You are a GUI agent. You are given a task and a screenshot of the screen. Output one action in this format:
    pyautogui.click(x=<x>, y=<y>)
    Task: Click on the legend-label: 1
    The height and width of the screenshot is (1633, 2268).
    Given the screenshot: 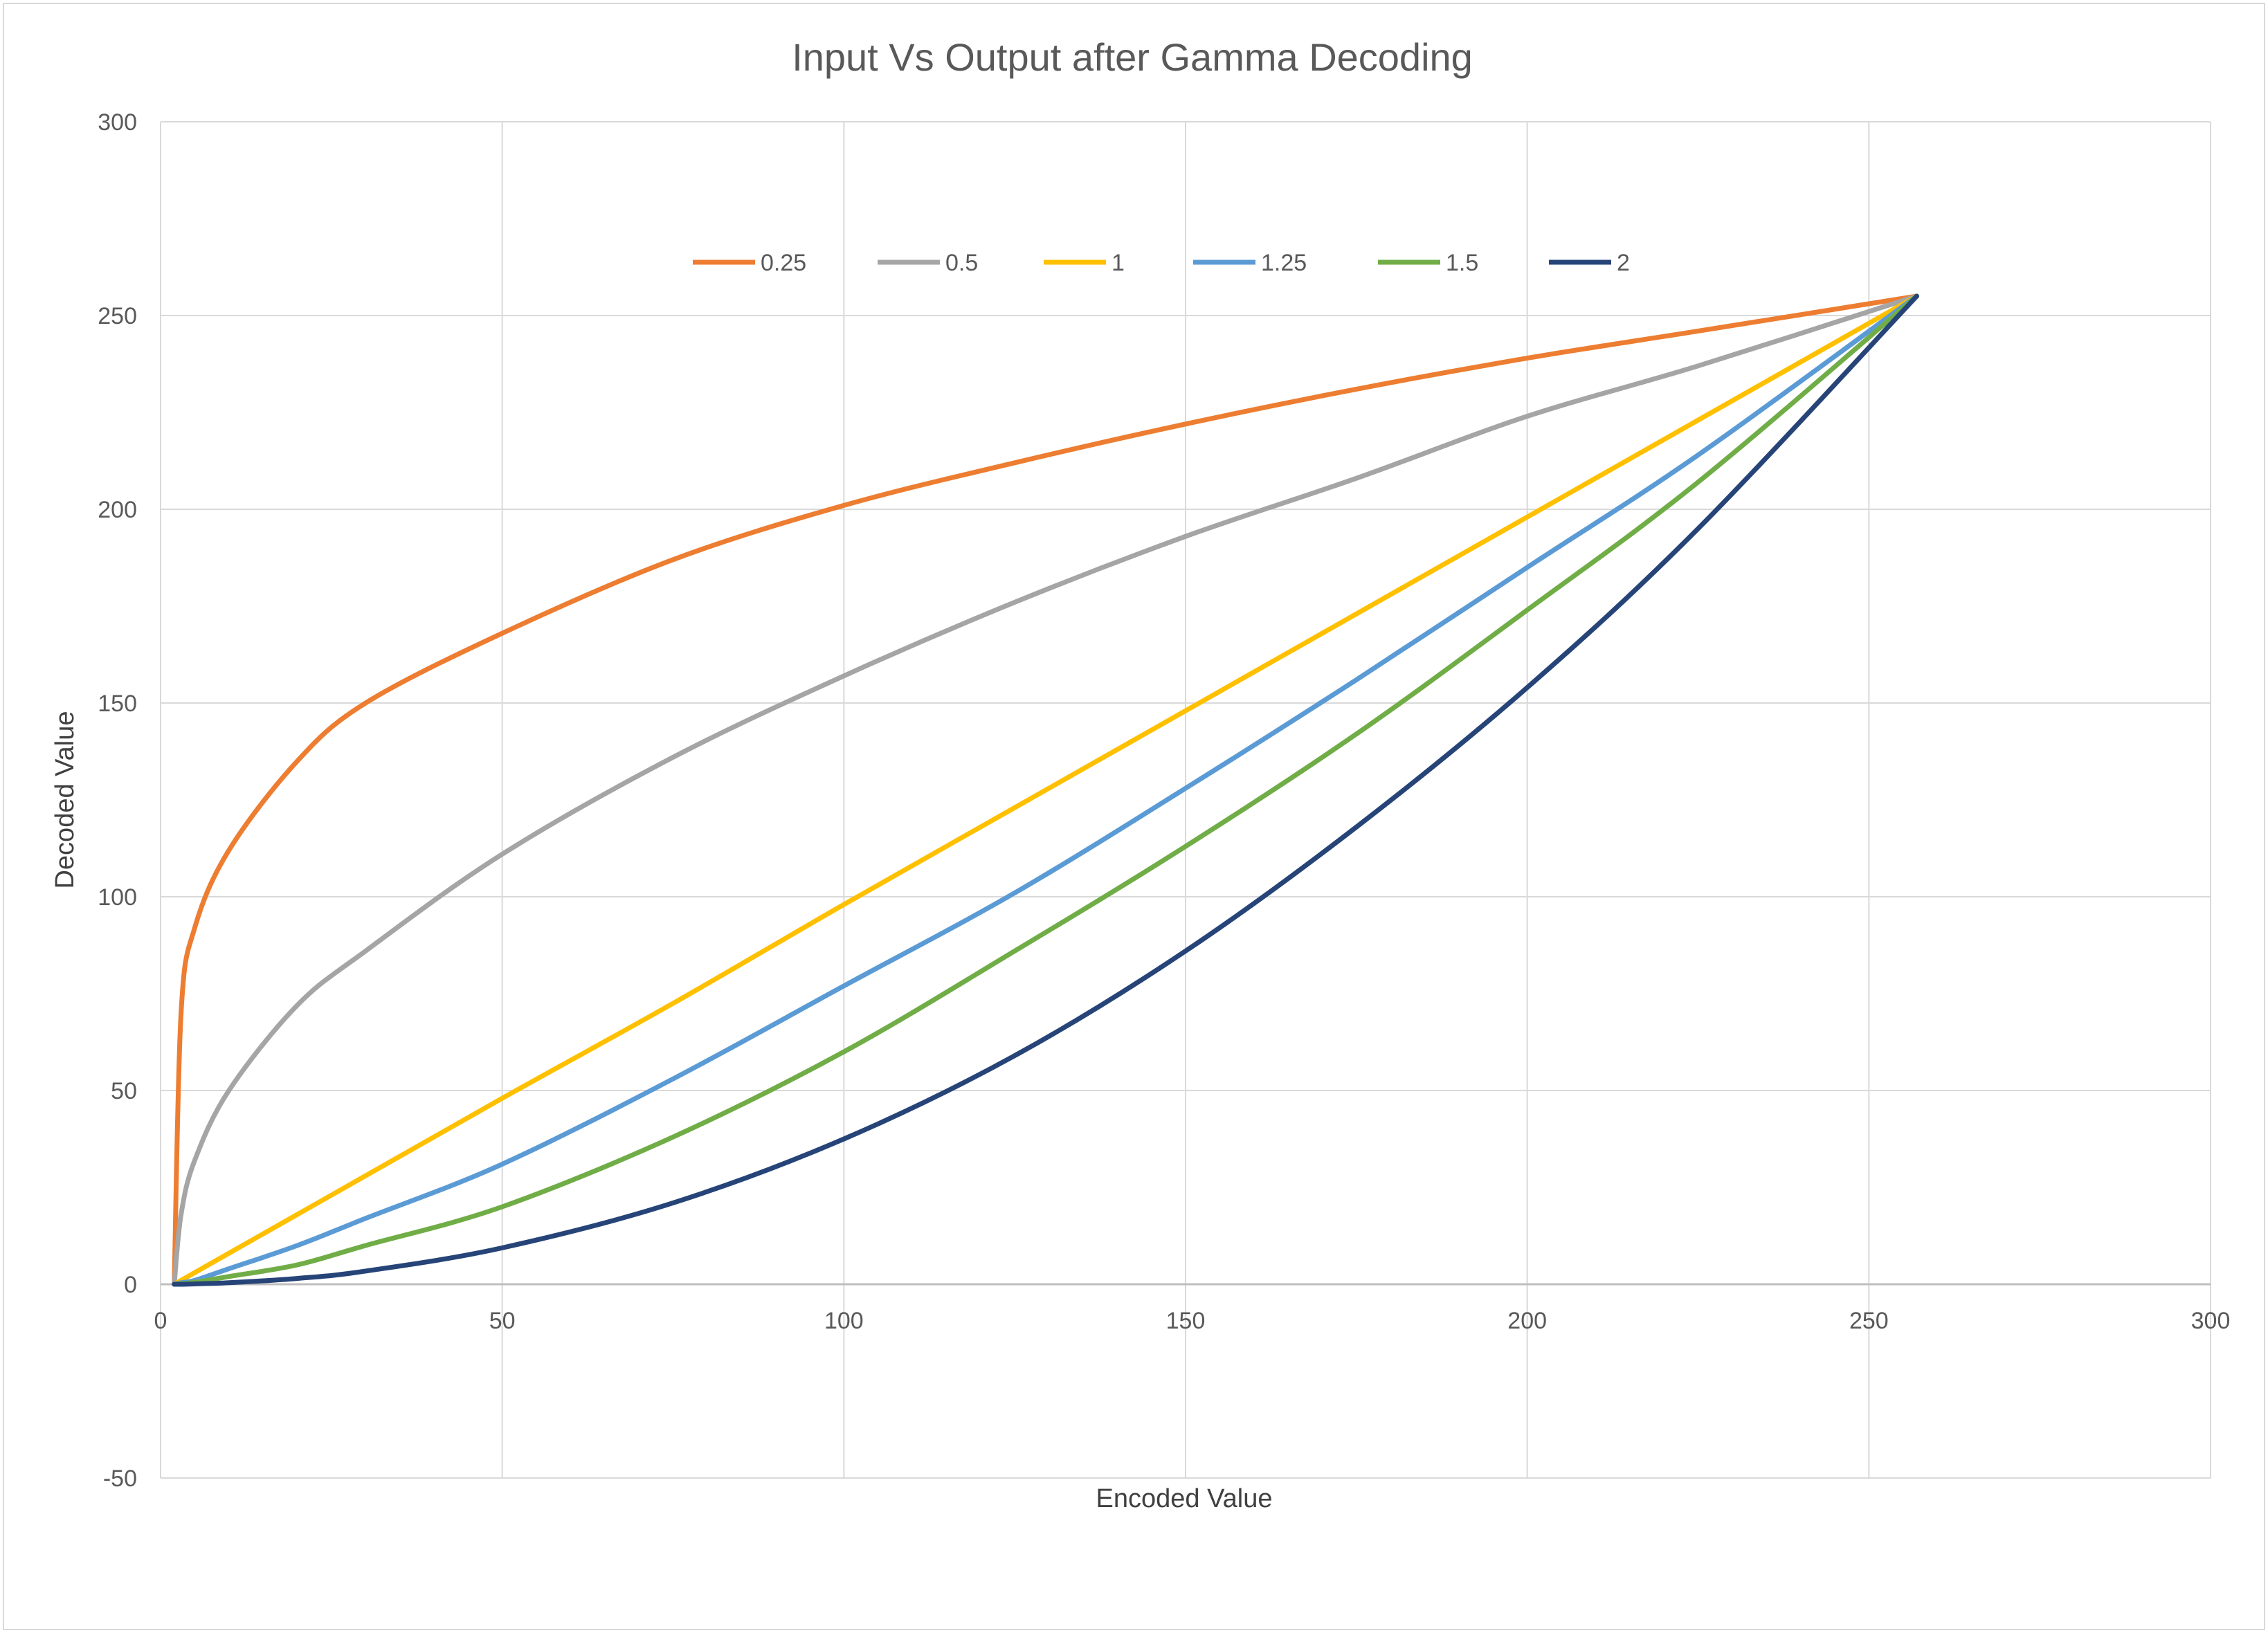 What is the action you would take?
    pyautogui.click(x=1119, y=263)
    